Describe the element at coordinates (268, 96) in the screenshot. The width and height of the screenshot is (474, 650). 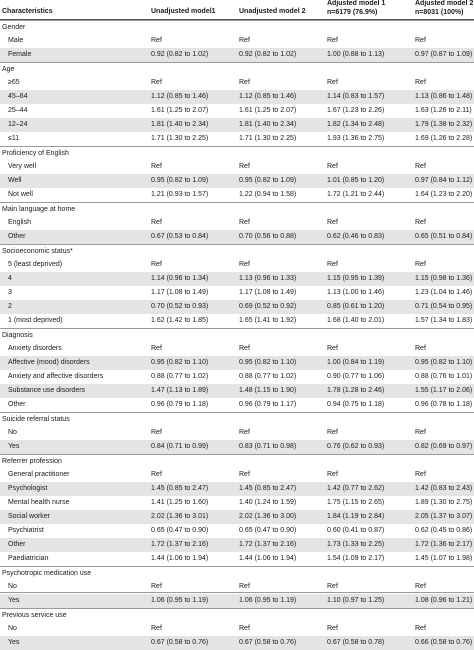
I see `cell-model-2: 1.12 (0.85 to 1.46)` at that location.